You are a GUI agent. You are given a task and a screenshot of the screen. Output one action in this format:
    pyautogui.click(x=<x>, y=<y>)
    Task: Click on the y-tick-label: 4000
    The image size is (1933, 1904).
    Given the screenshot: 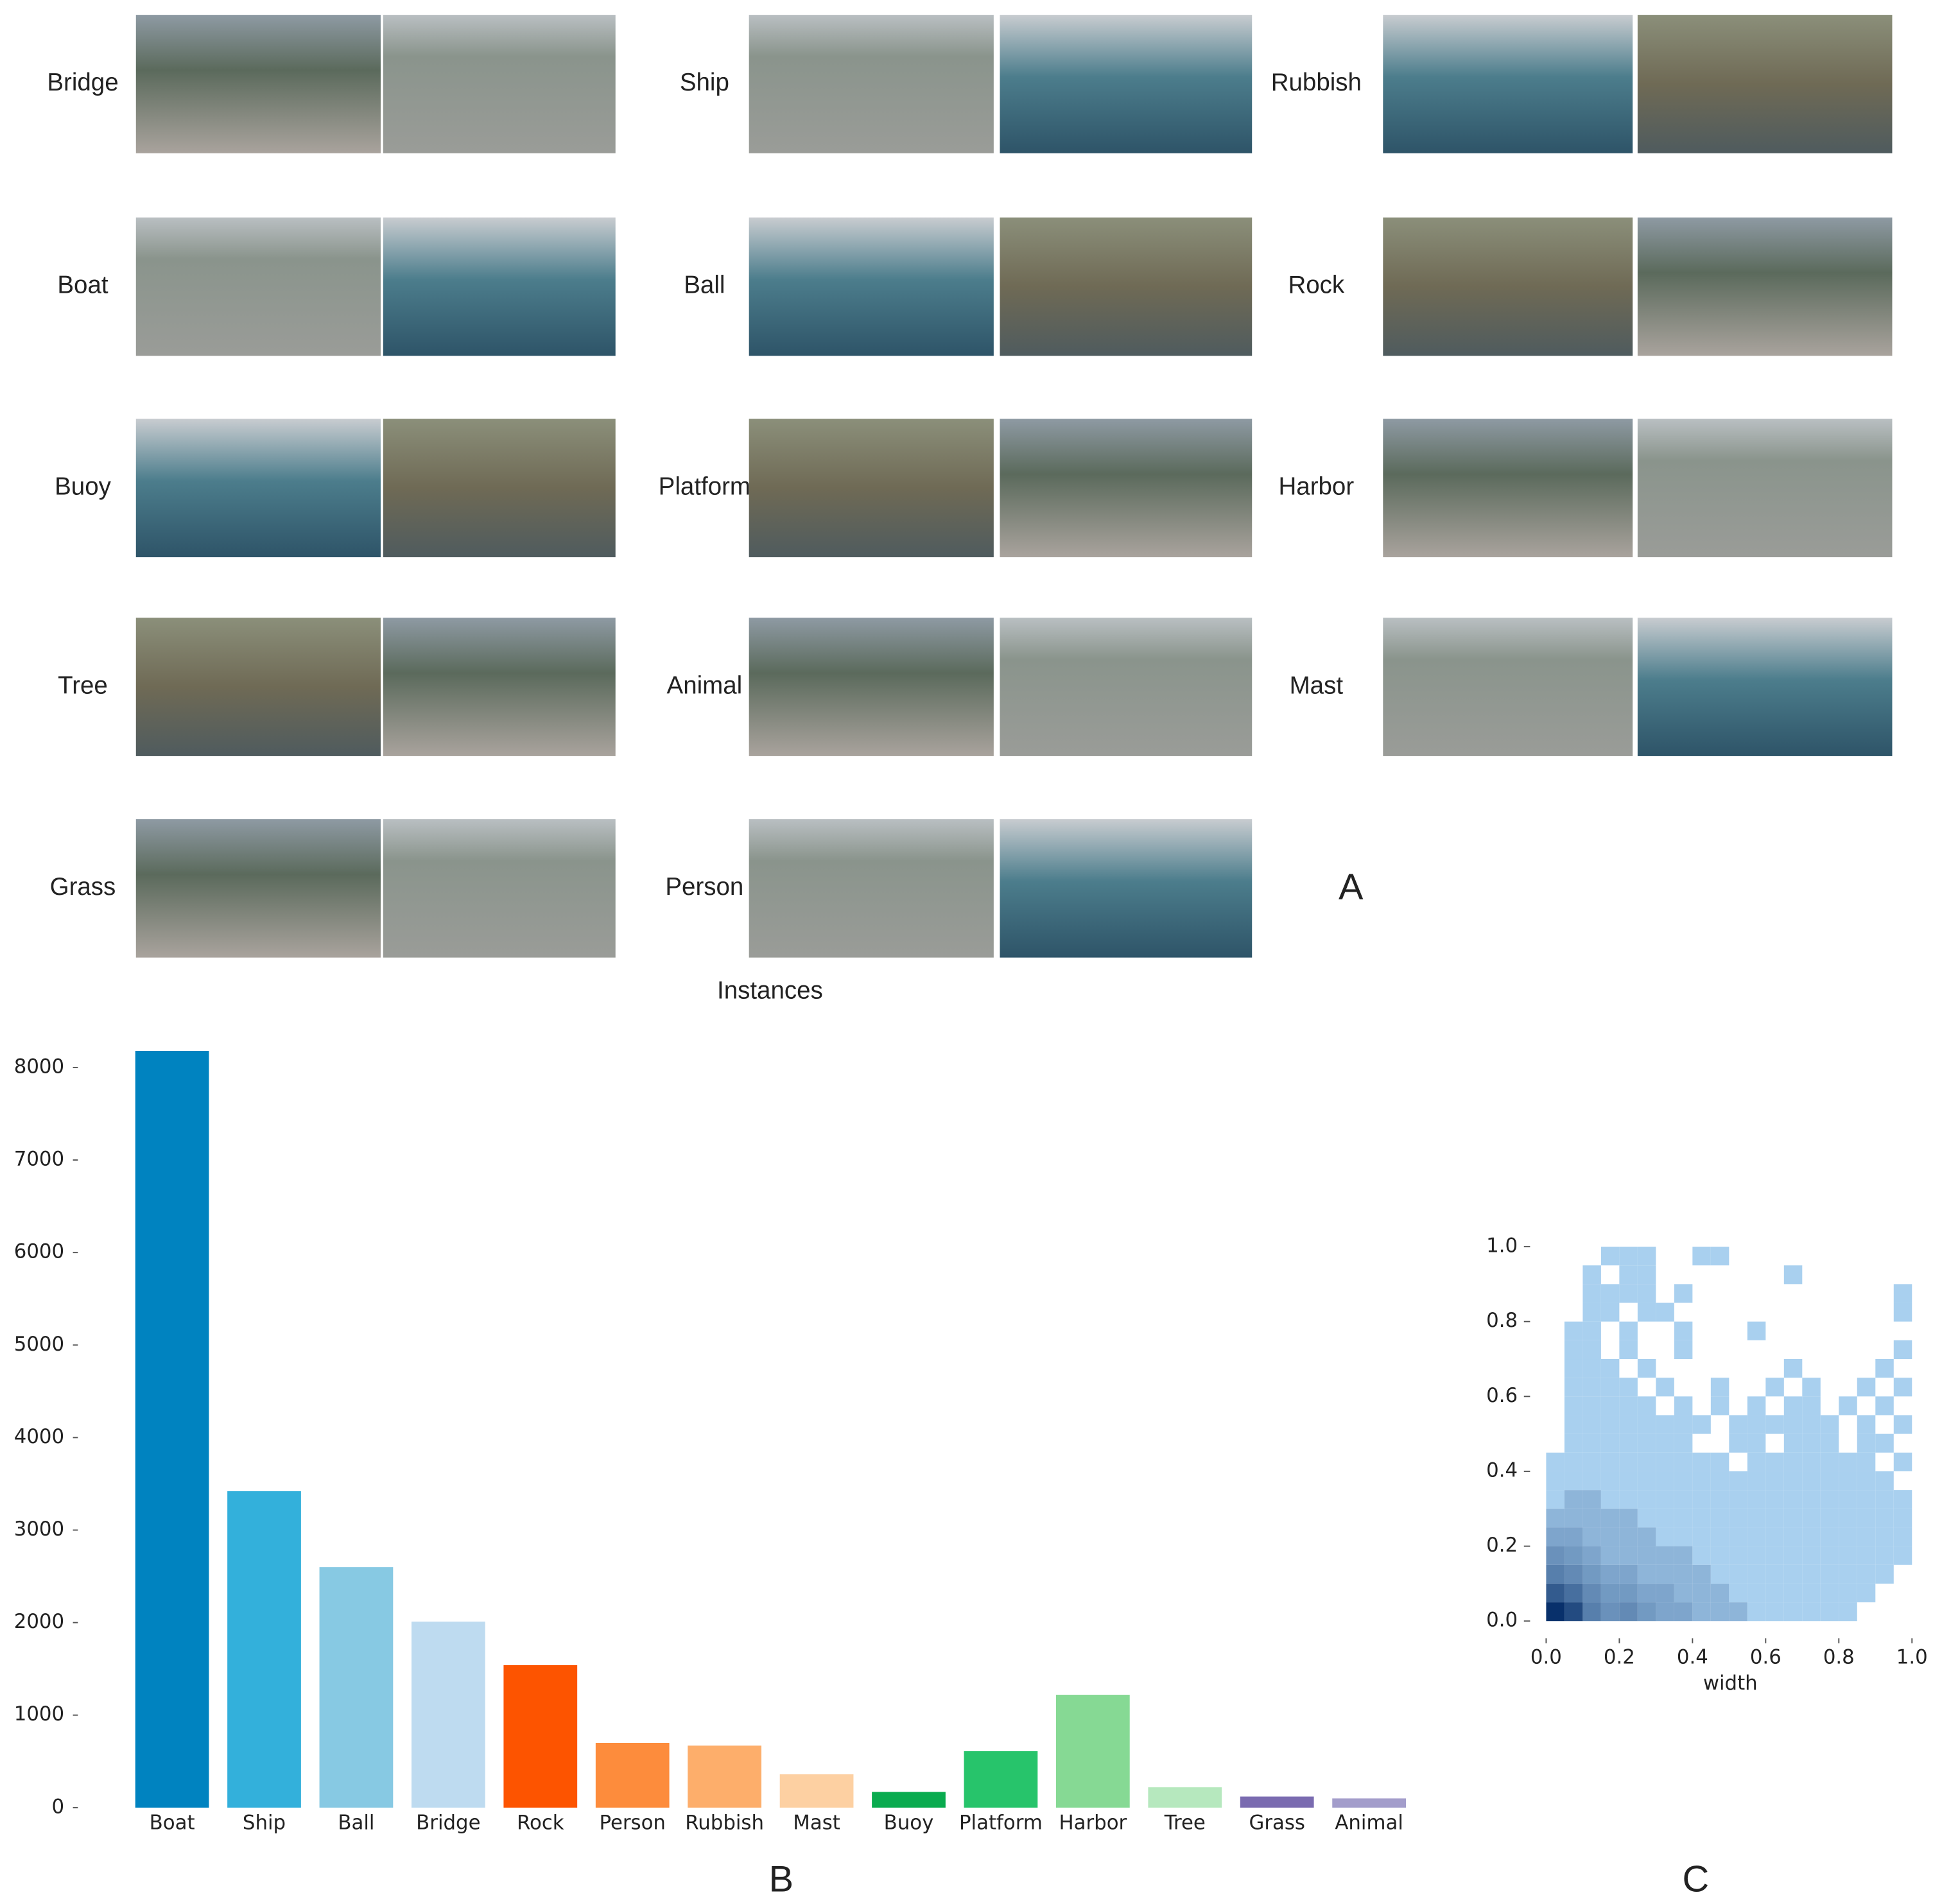 What is the action you would take?
    pyautogui.click(x=39, y=1436)
    